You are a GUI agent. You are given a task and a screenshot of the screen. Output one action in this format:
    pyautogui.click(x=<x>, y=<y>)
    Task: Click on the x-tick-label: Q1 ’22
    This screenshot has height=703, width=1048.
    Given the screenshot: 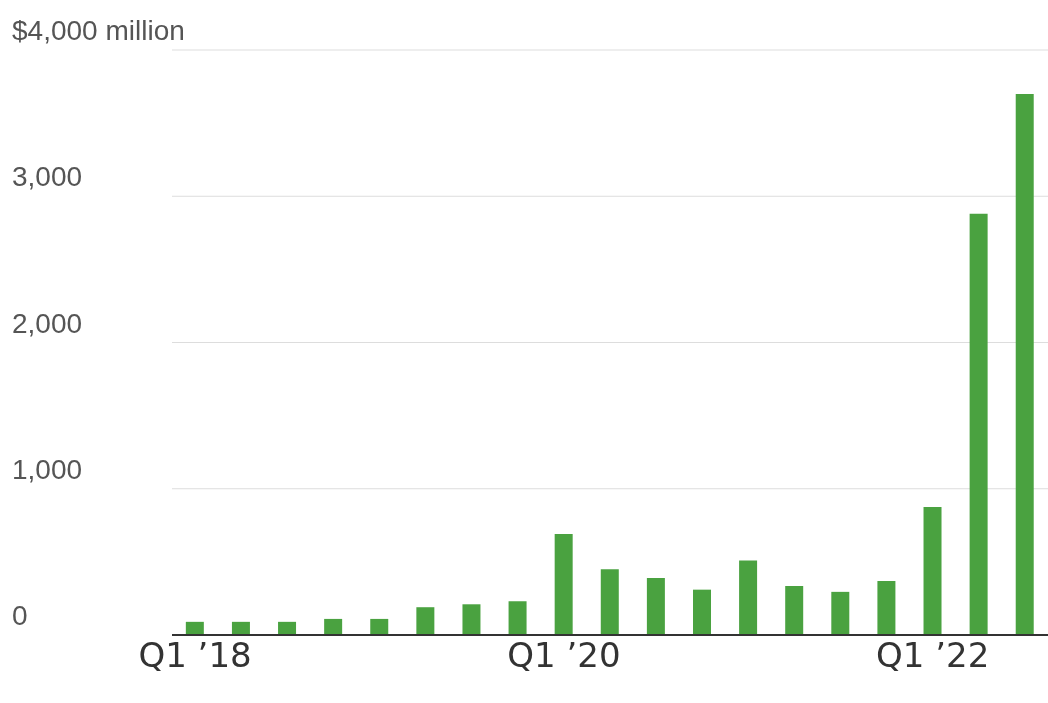 What is the action you would take?
    pyautogui.click(x=933, y=655)
    